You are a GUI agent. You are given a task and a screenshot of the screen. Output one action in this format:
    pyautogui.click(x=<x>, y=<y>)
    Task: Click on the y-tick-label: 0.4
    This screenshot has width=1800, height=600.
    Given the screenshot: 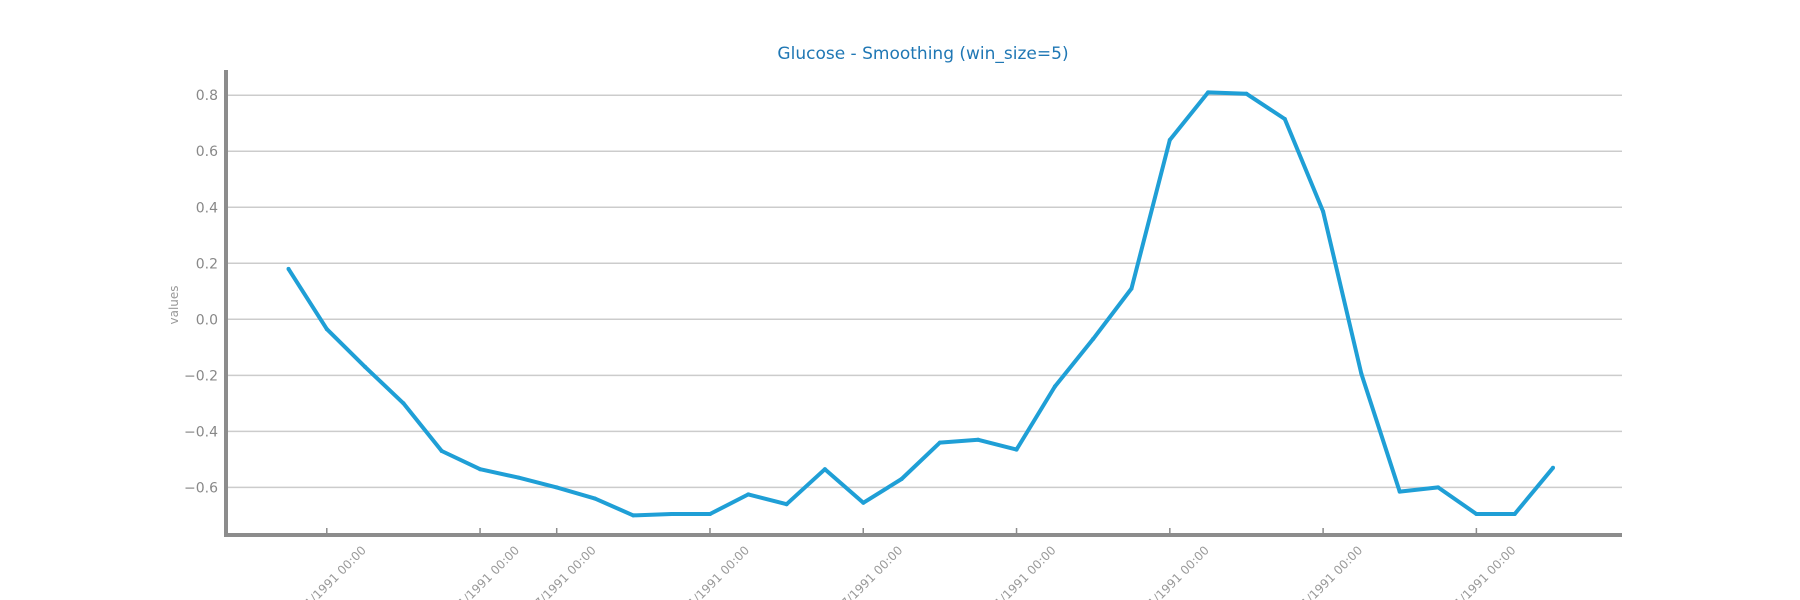 What is the action you would take?
    pyautogui.click(x=207, y=208)
    